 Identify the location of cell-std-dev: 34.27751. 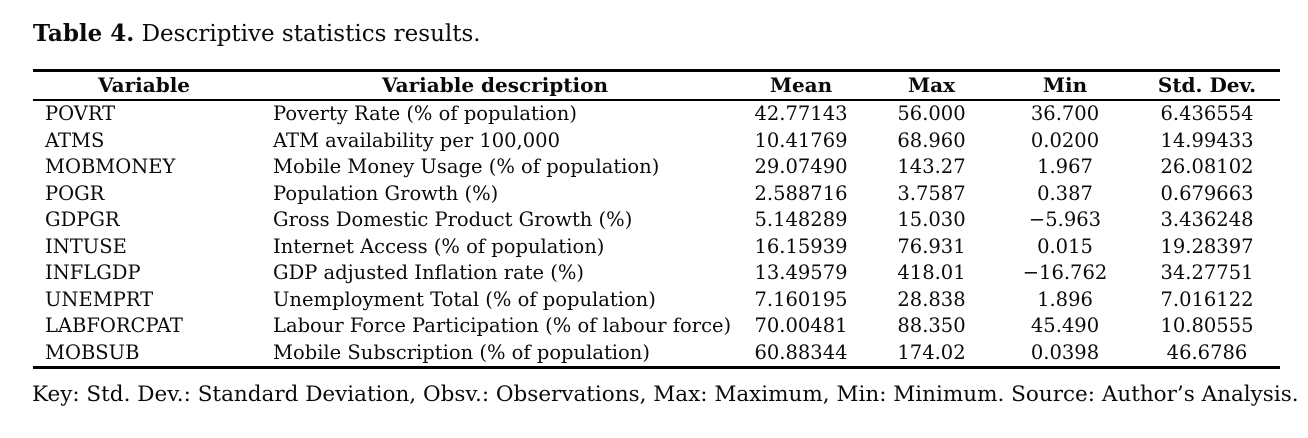
(1207, 272).